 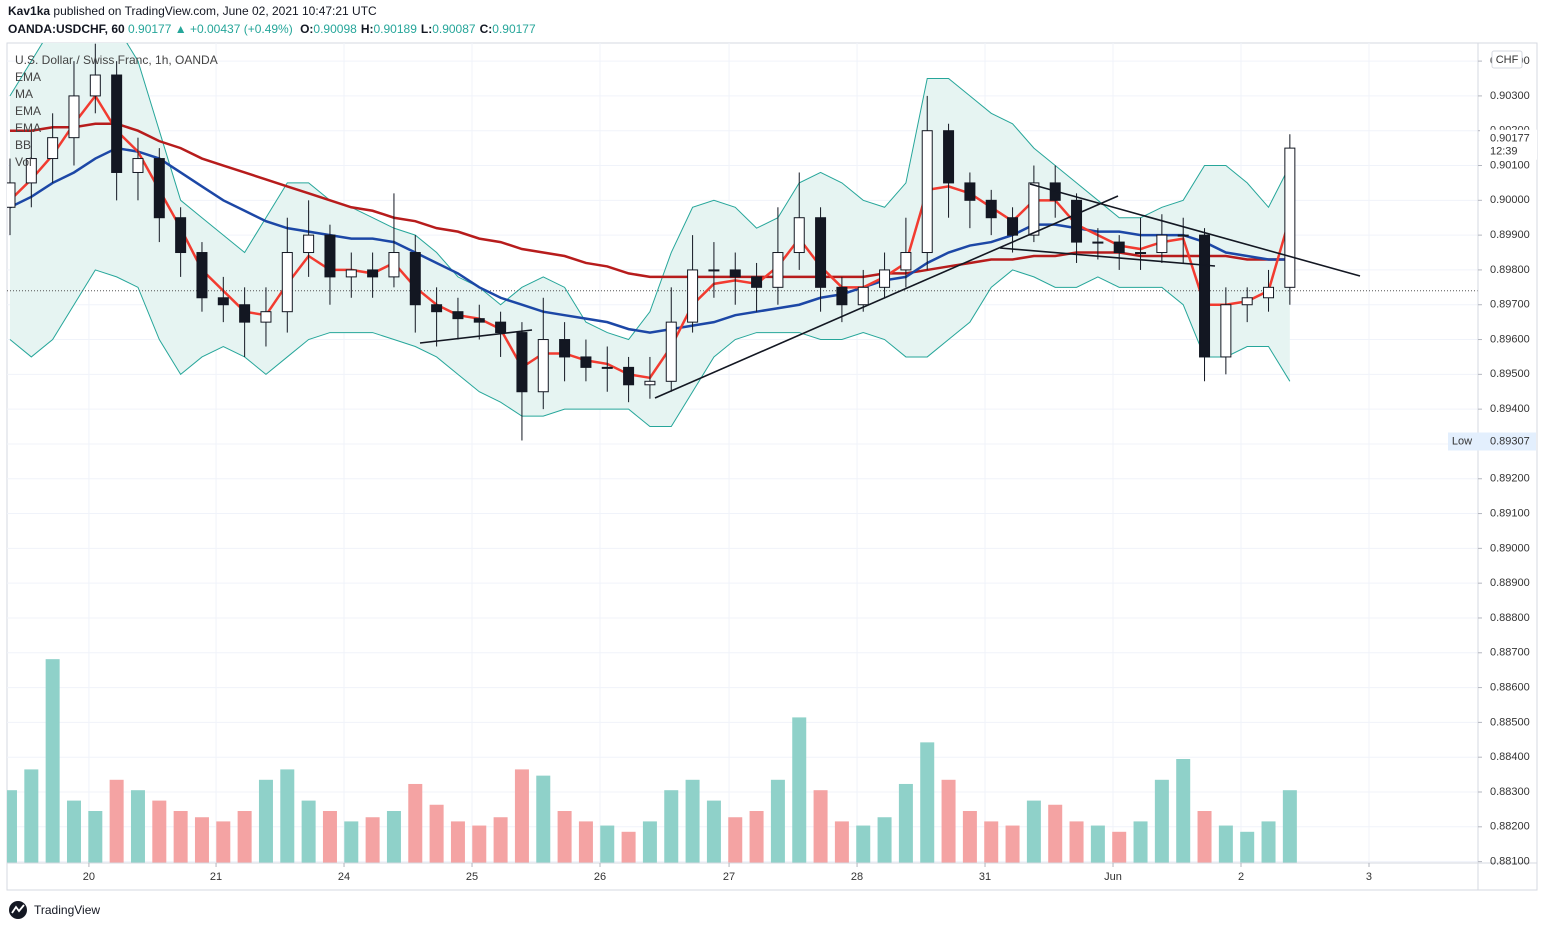 I want to click on x-tick-label: 26, so click(x=600, y=877).